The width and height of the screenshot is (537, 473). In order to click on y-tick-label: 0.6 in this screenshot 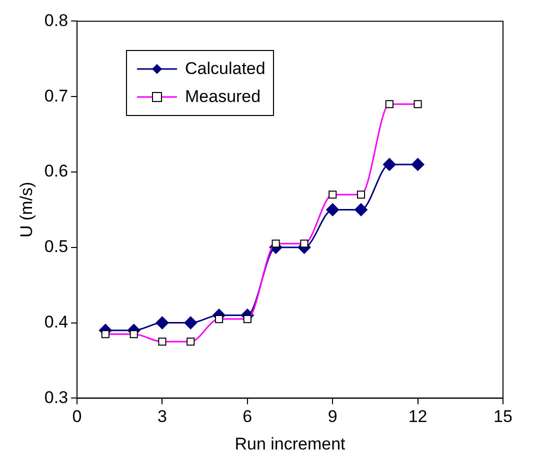, I will do `click(56, 171)`.